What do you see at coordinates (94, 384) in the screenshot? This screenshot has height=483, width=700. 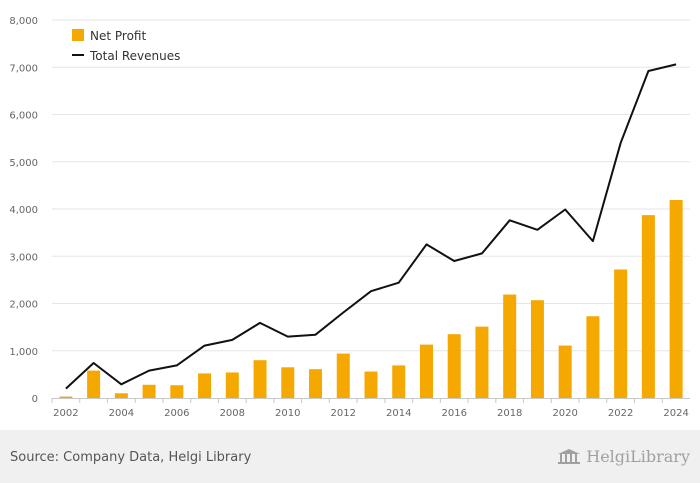 I see `bar-net-profit-2003` at bounding box center [94, 384].